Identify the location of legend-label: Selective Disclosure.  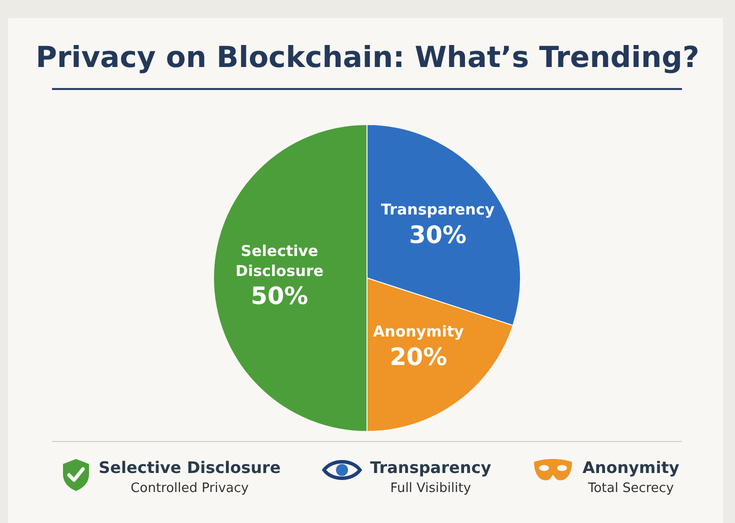
(189, 467).